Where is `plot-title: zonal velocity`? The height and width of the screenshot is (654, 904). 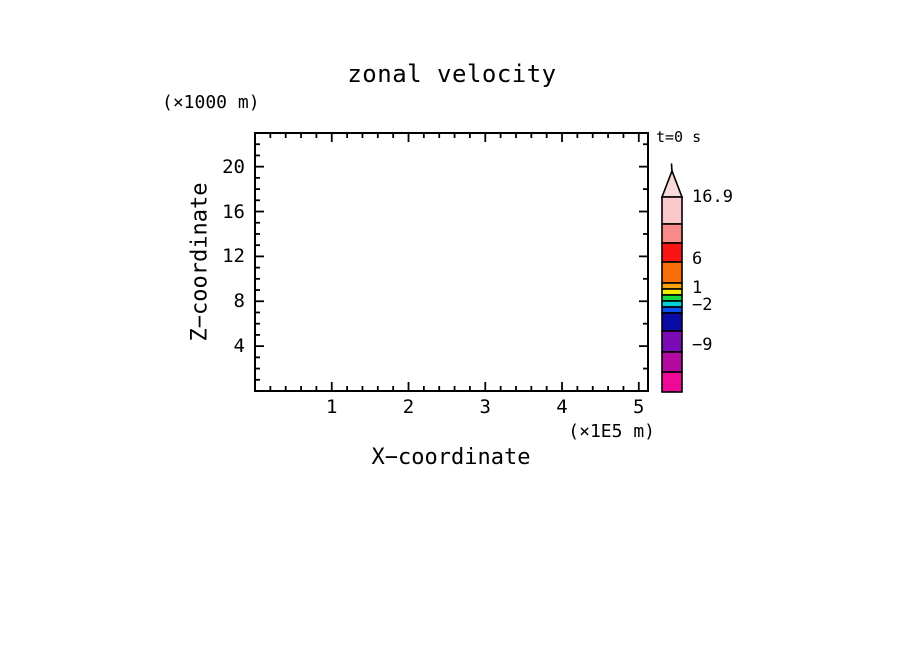
plot-title: zonal velocity is located at coordinates (452, 74).